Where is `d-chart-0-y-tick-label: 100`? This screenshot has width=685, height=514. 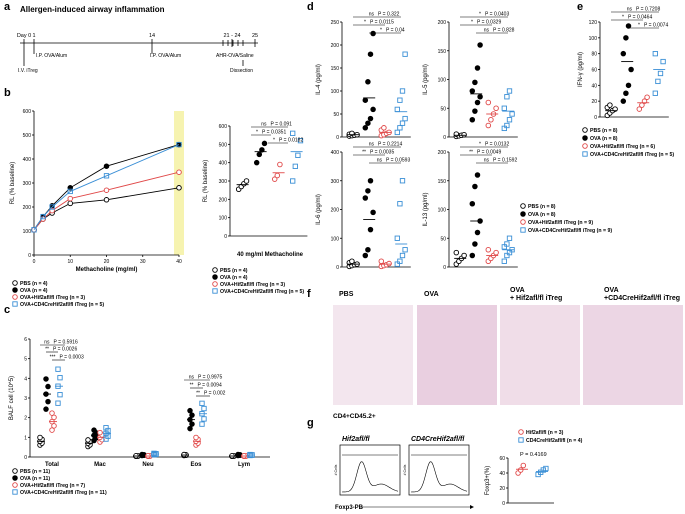
d-chart-0-y-tick-label: 100 is located at coordinates (335, 92).